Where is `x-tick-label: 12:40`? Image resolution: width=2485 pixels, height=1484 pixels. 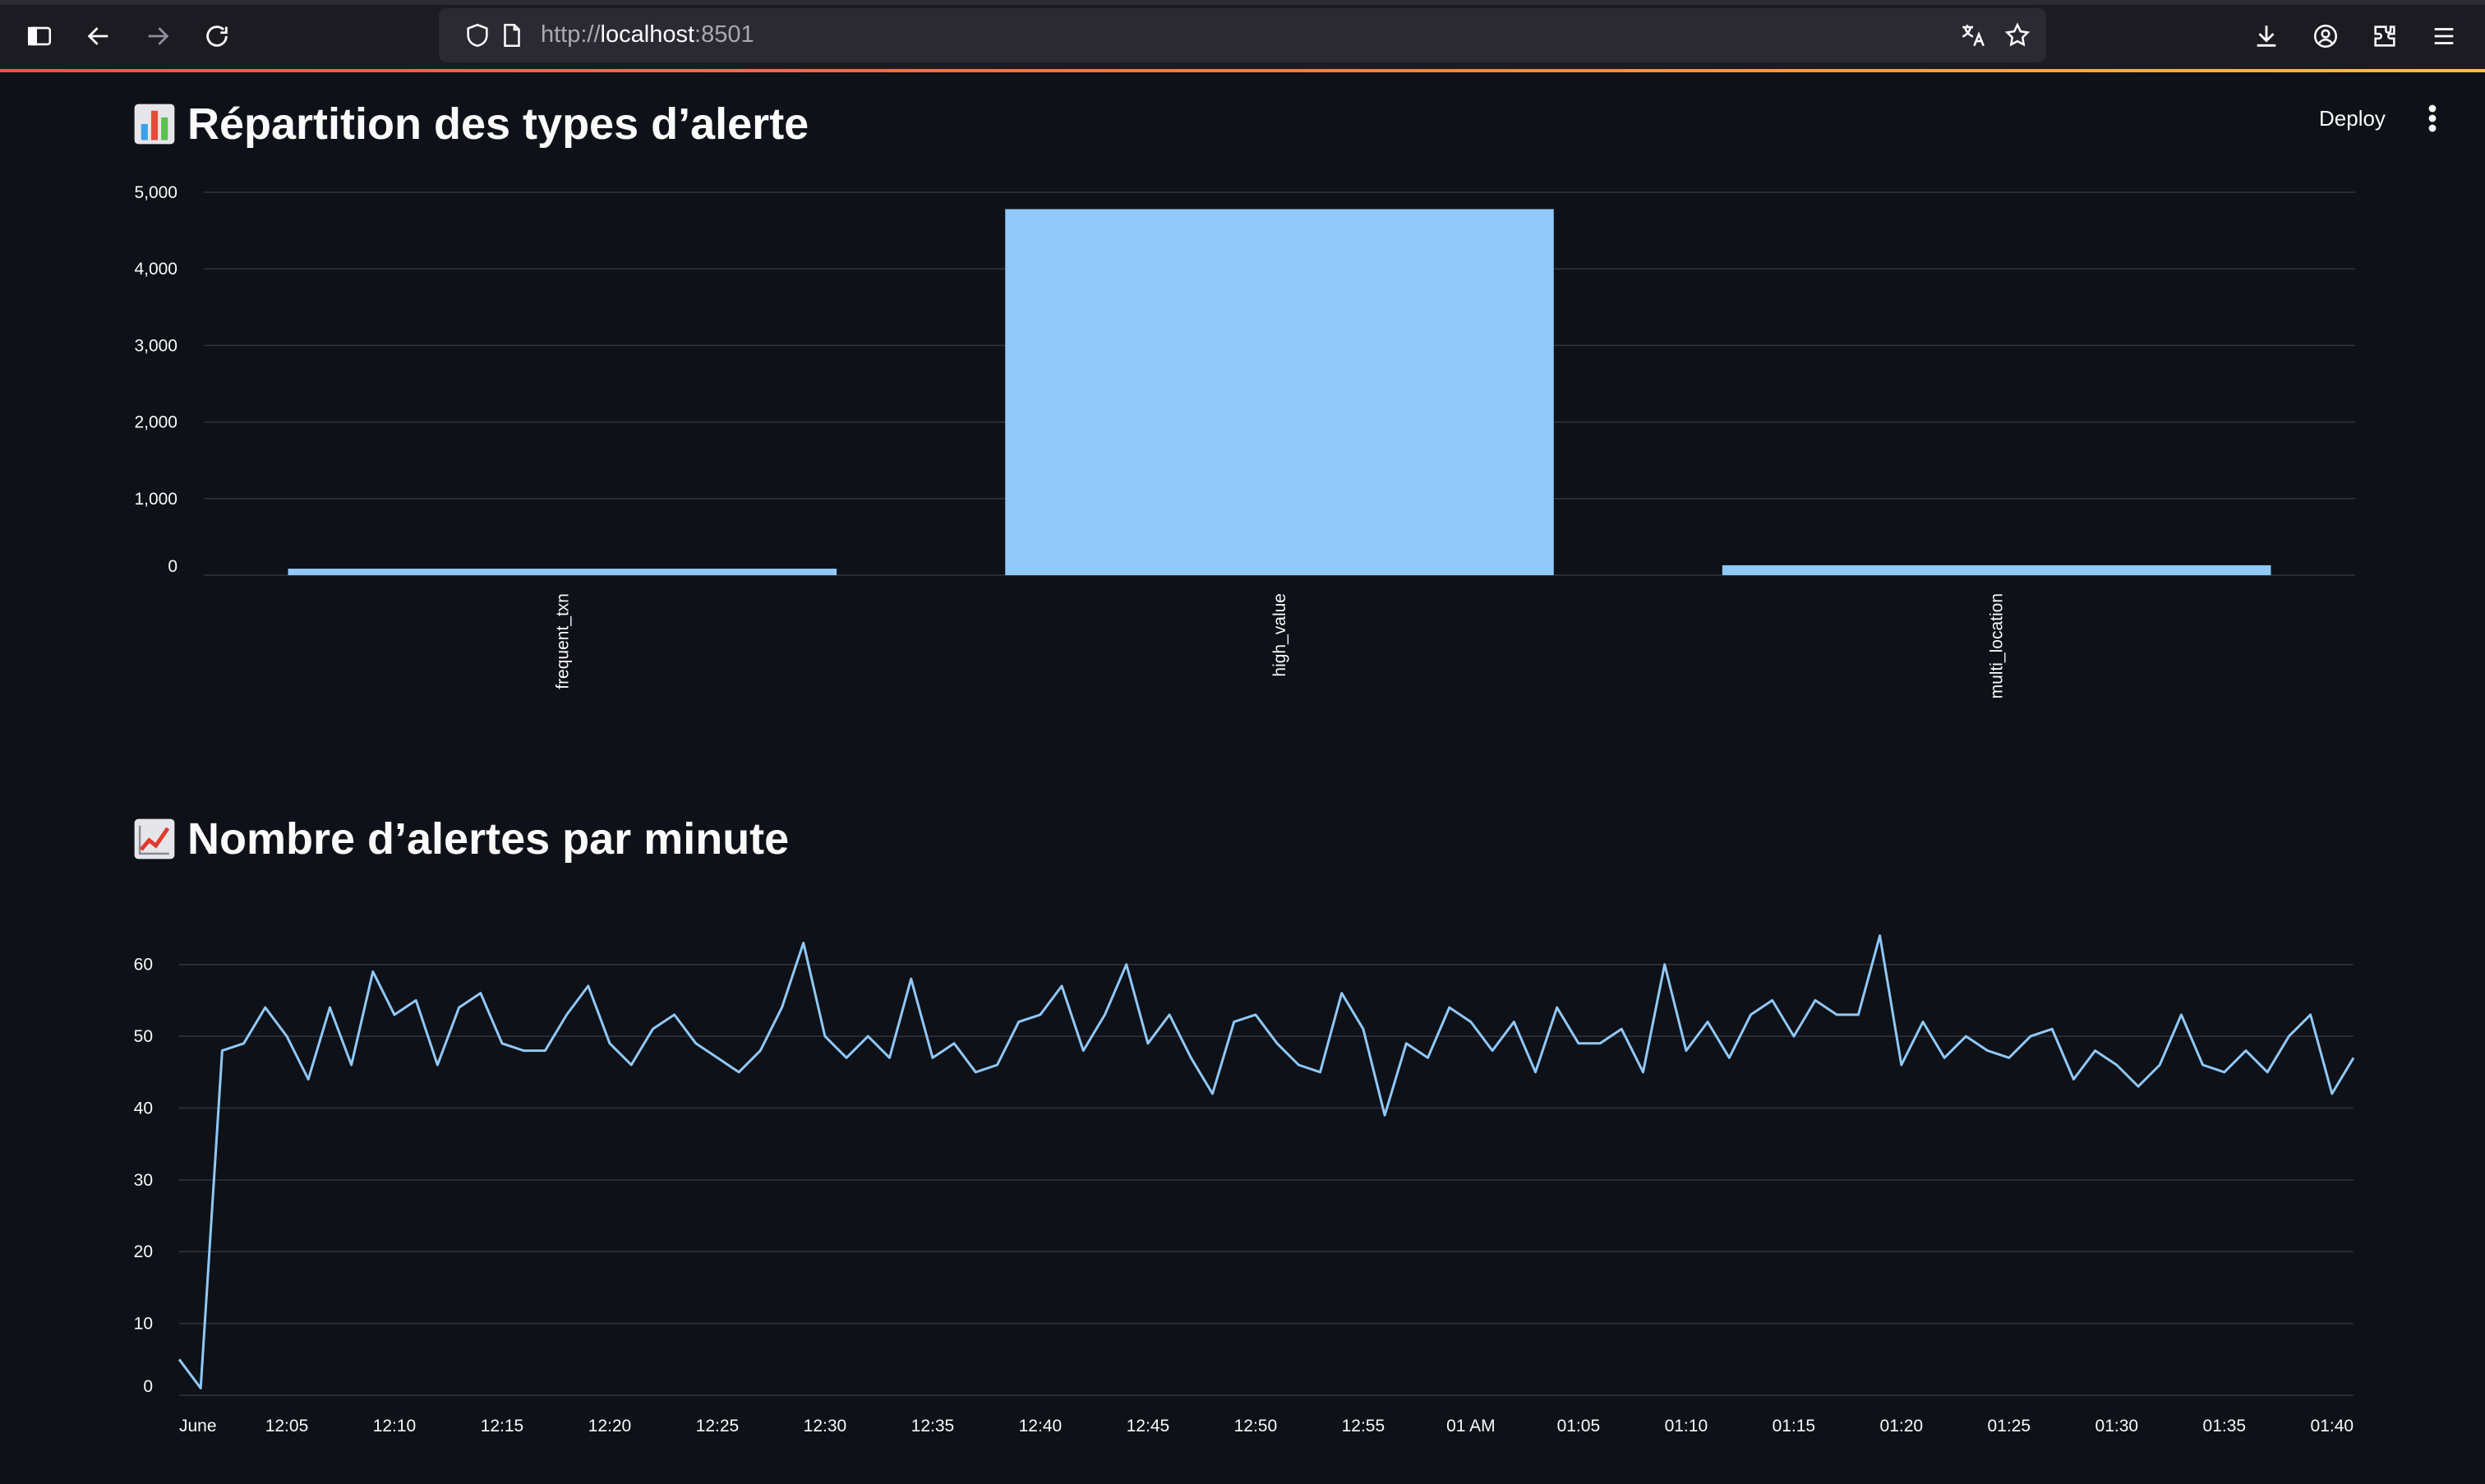 x-tick-label: 12:40 is located at coordinates (1041, 1427).